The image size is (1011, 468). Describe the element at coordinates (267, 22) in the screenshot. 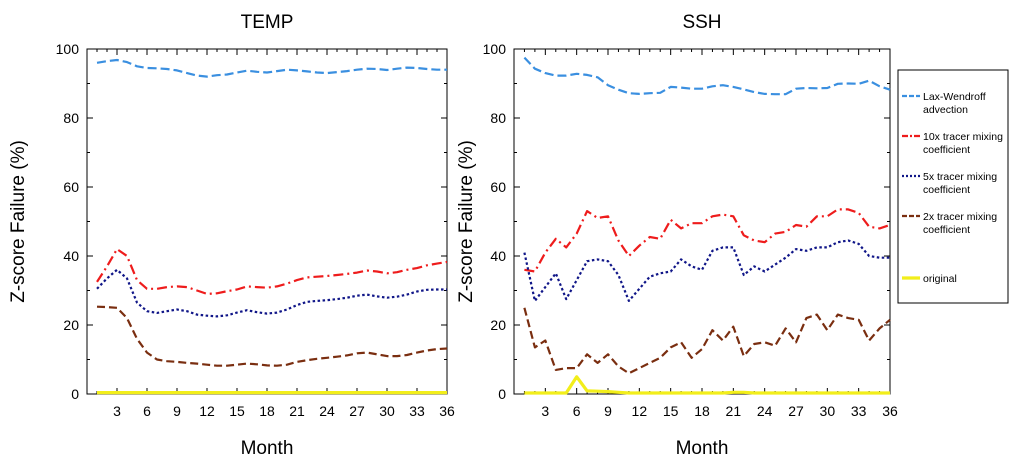

I see `chart-title: TEMP` at that location.